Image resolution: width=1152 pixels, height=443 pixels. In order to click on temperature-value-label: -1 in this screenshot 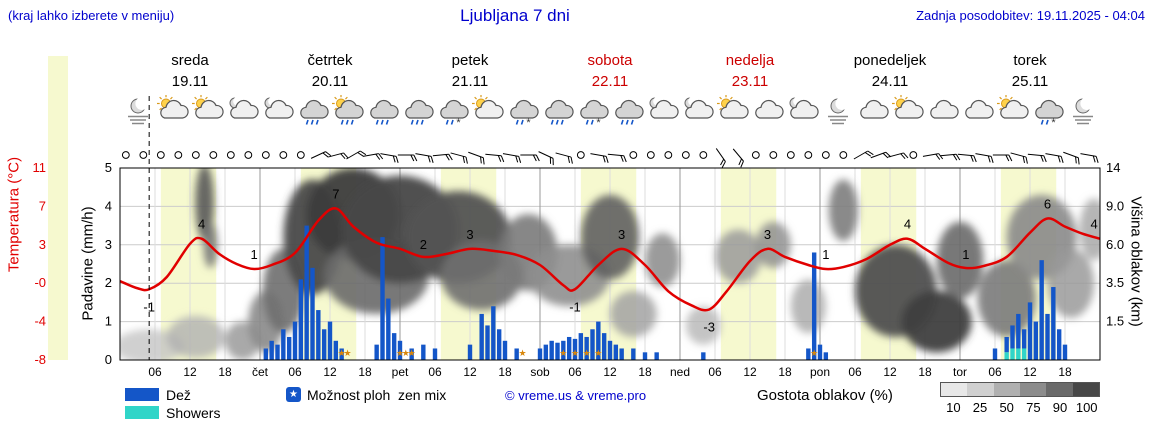, I will do `click(575, 306)`.